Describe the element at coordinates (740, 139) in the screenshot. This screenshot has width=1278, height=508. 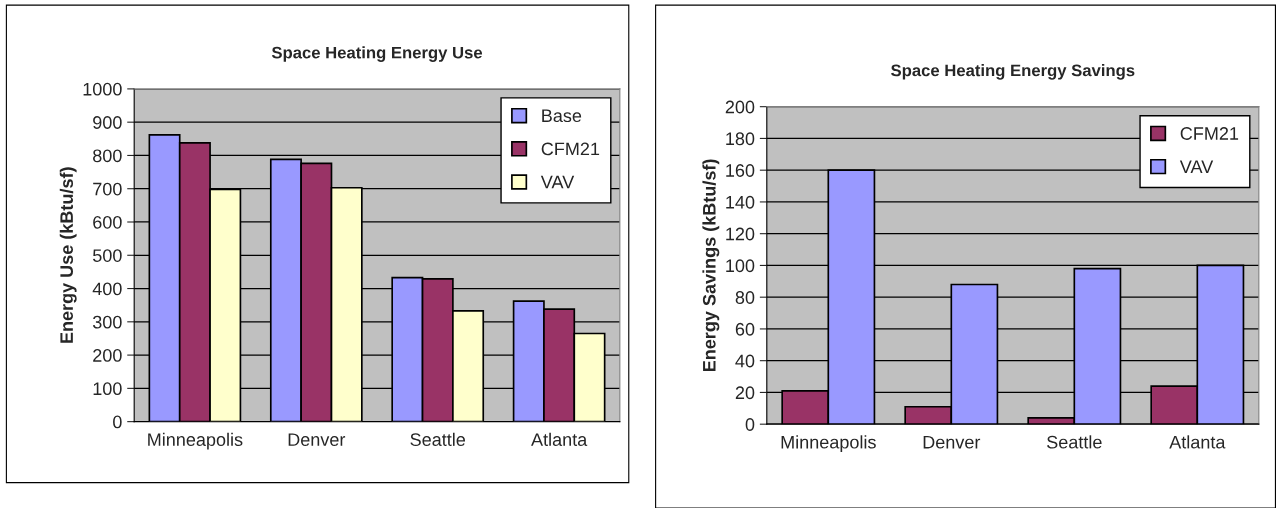
I see `y-tick-label: 180` at that location.